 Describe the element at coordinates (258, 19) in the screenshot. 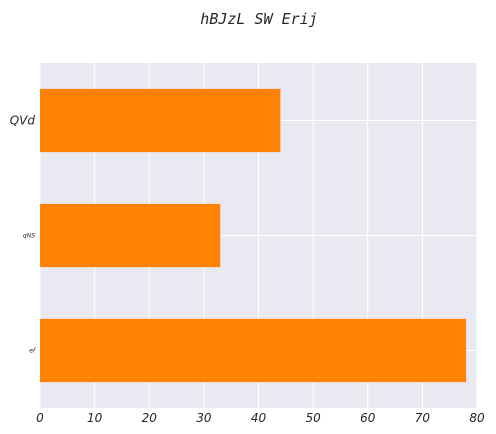

I see `chart-title: hBJzL SW Erij` at that location.